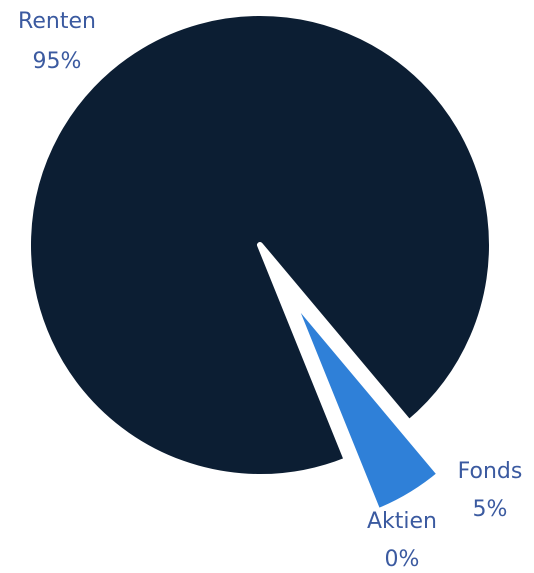 The width and height of the screenshot is (534, 573). I want to click on value-label: 5%, so click(490, 509).